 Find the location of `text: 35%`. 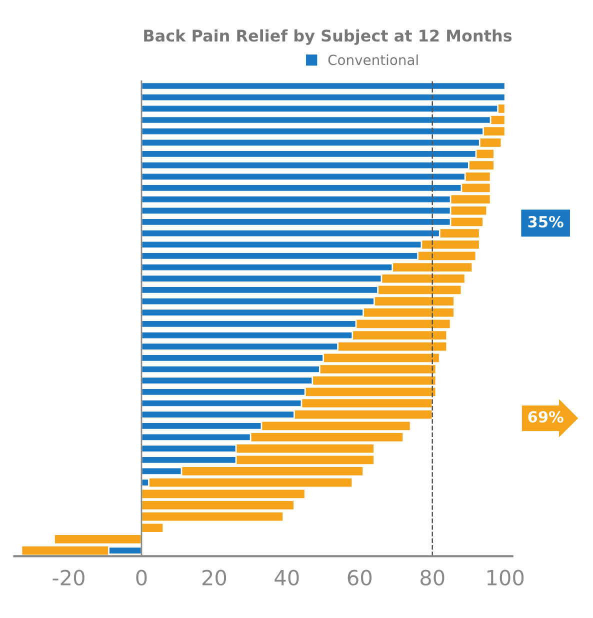

text: 35% is located at coordinates (546, 222).